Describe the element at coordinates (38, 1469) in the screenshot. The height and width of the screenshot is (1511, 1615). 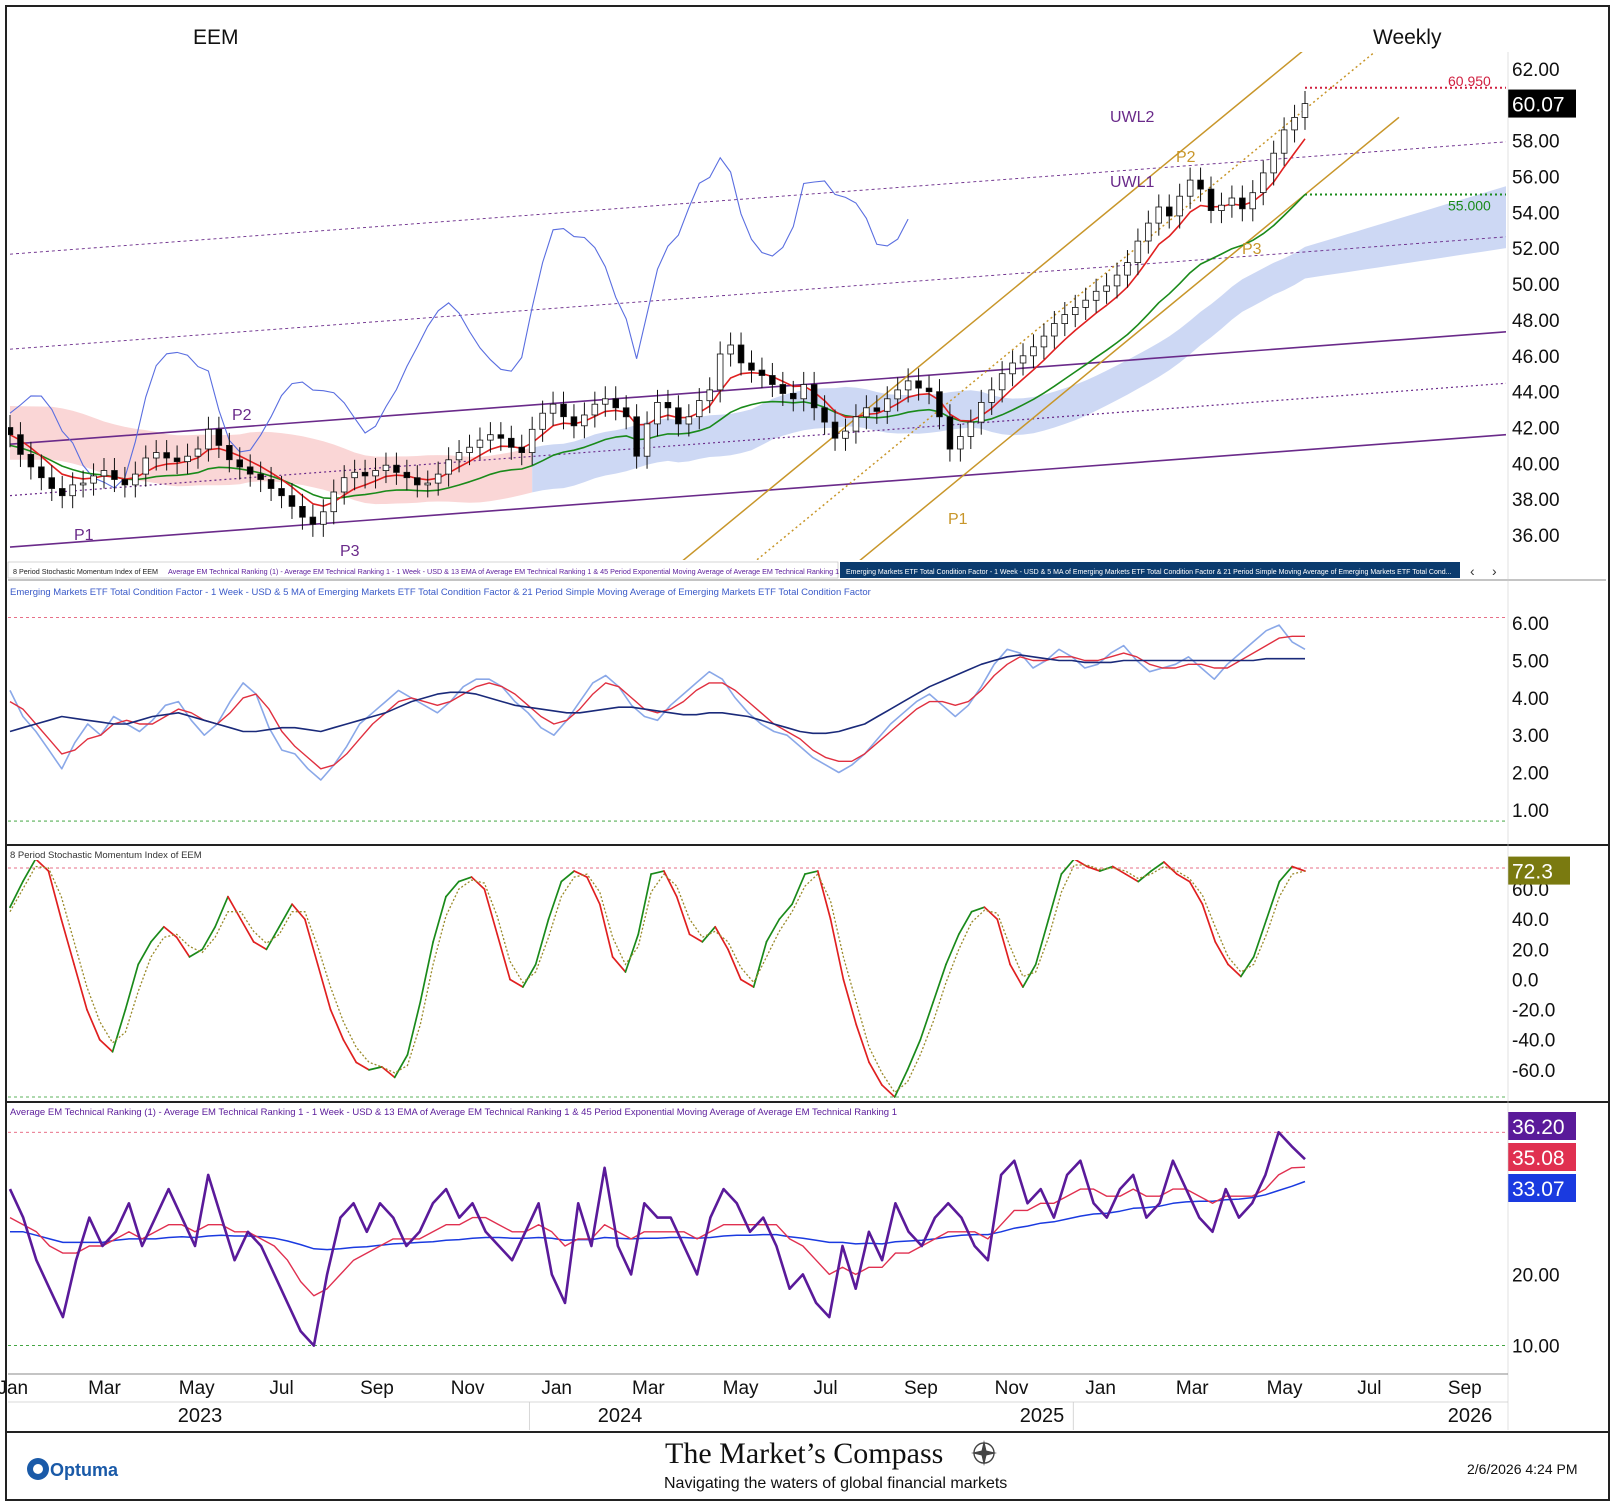
I see `optuma-logo-icon` at that location.